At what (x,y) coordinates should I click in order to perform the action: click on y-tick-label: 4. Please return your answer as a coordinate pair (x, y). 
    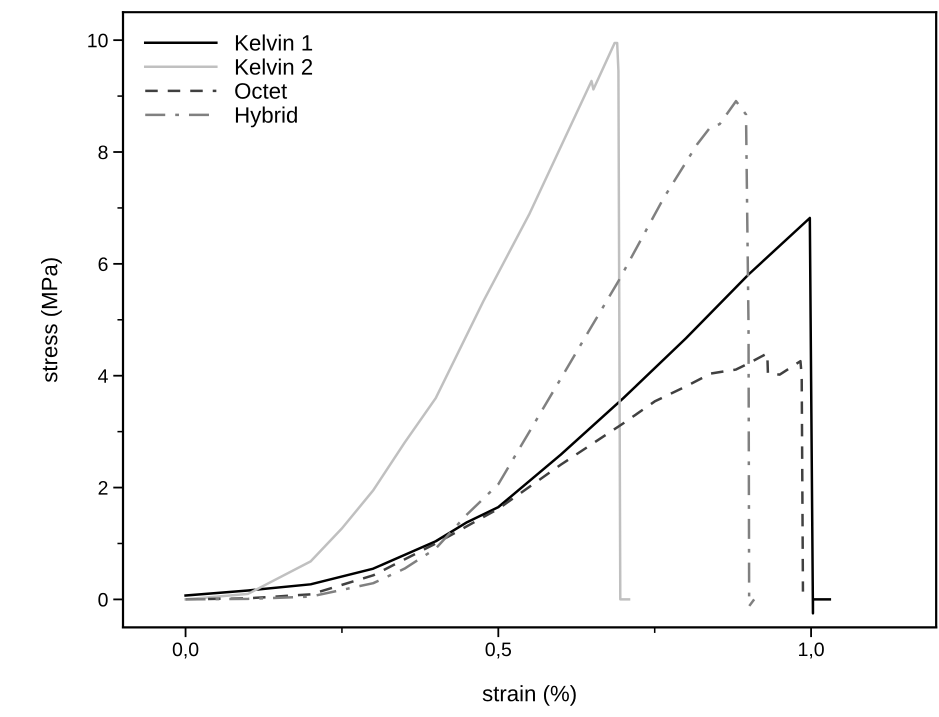
    Looking at the image, I should click on (103, 376).